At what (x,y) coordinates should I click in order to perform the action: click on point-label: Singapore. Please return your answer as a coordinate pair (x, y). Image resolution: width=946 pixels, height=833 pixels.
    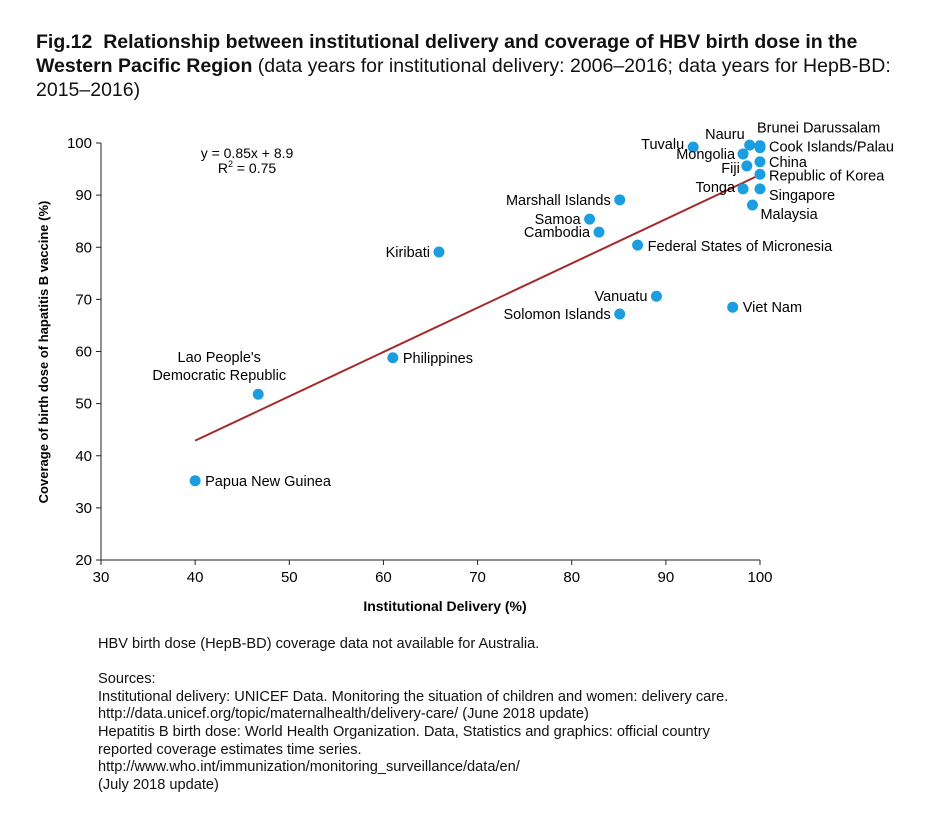
    Looking at the image, I should click on (802, 196).